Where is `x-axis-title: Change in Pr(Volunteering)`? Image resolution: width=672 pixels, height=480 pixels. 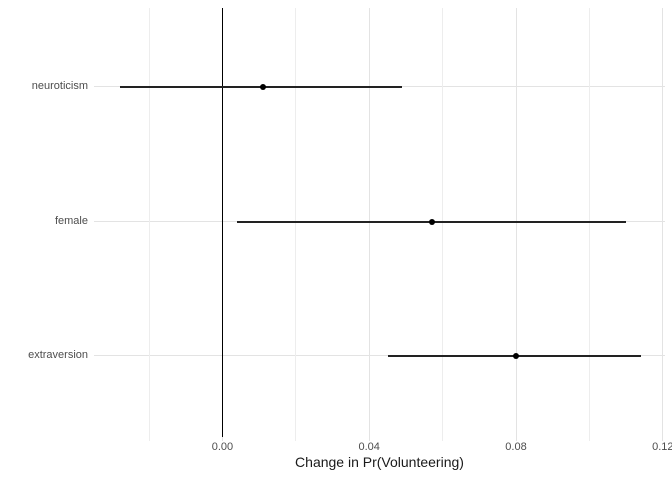
x-axis-title: Change in Pr(Volunteering) is located at coordinates (379, 462).